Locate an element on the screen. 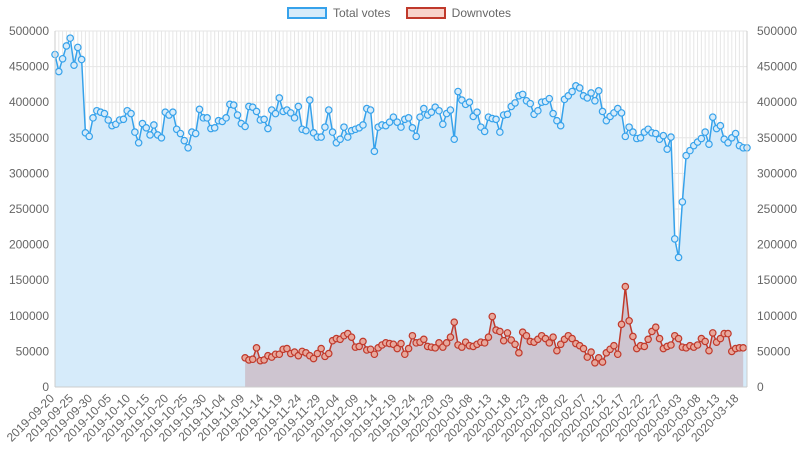 The image size is (798, 450). y-tick-label-left: 50000 is located at coordinates (33, 351).